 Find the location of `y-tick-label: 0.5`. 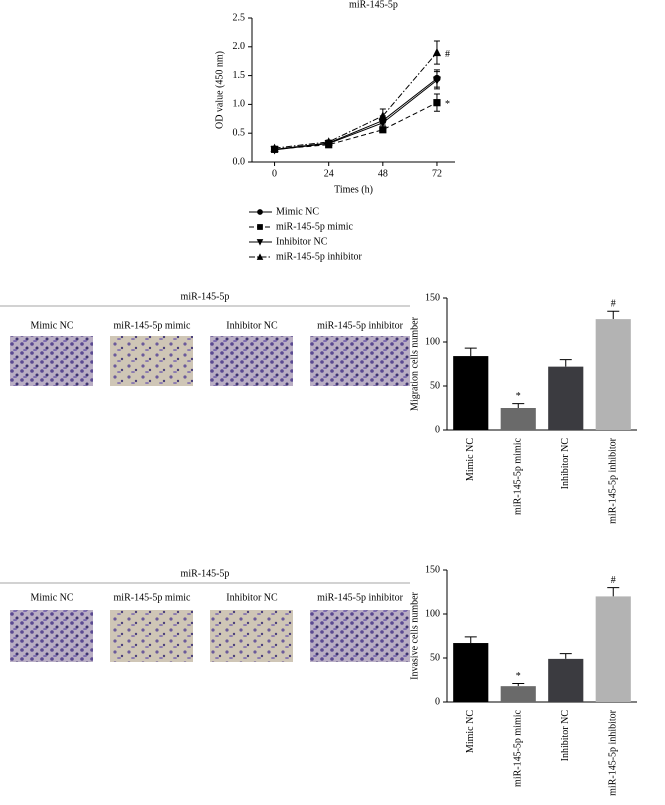

y-tick-label: 0.5 is located at coordinates (239, 132).